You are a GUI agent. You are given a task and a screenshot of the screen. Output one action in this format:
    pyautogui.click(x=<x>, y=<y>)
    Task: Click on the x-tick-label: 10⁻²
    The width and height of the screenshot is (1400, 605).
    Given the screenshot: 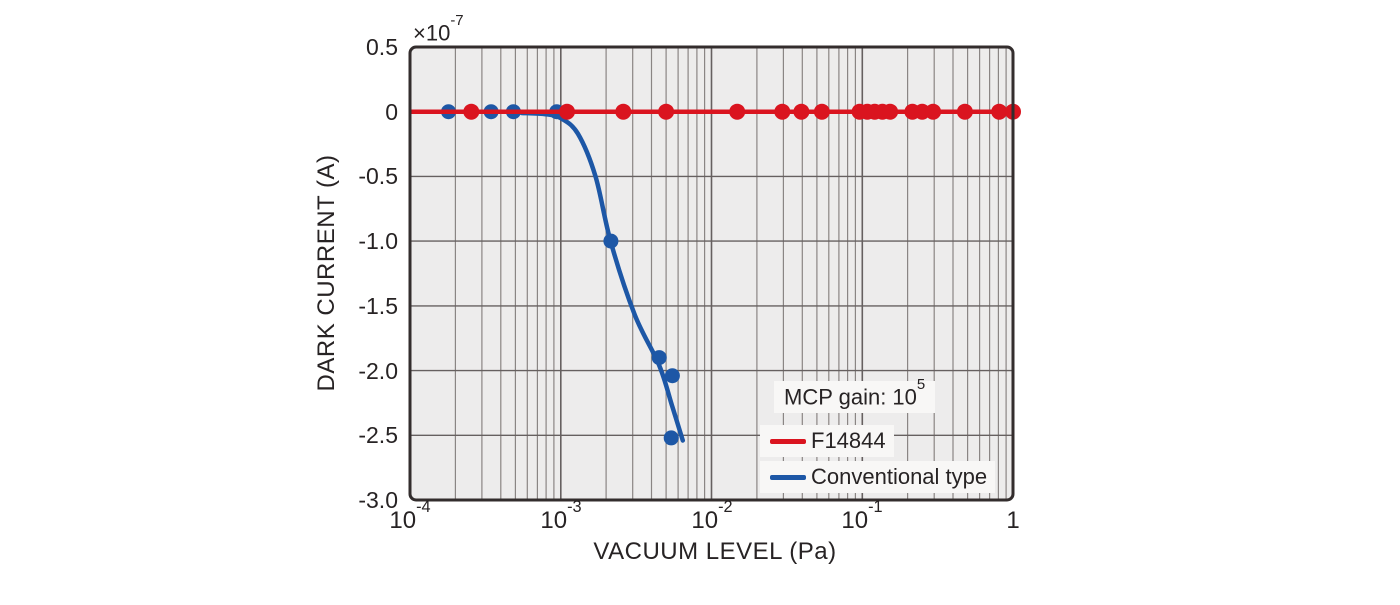 What is the action you would take?
    pyautogui.click(x=712, y=515)
    